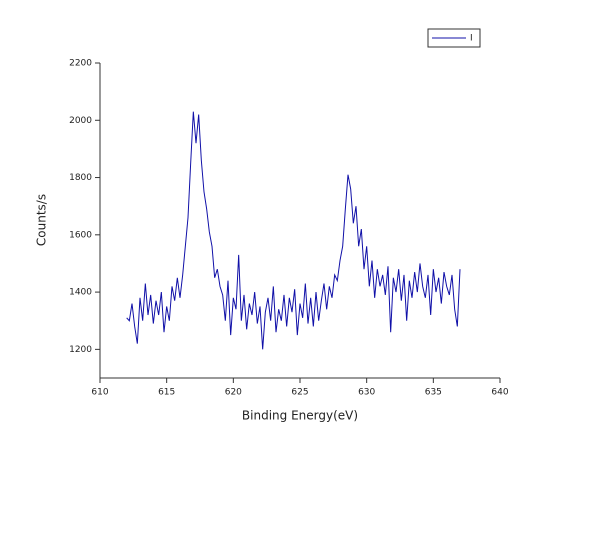 The width and height of the screenshot is (600, 536). Describe the element at coordinates (366, 393) in the screenshot. I see `x-tick-label: 630` at that location.